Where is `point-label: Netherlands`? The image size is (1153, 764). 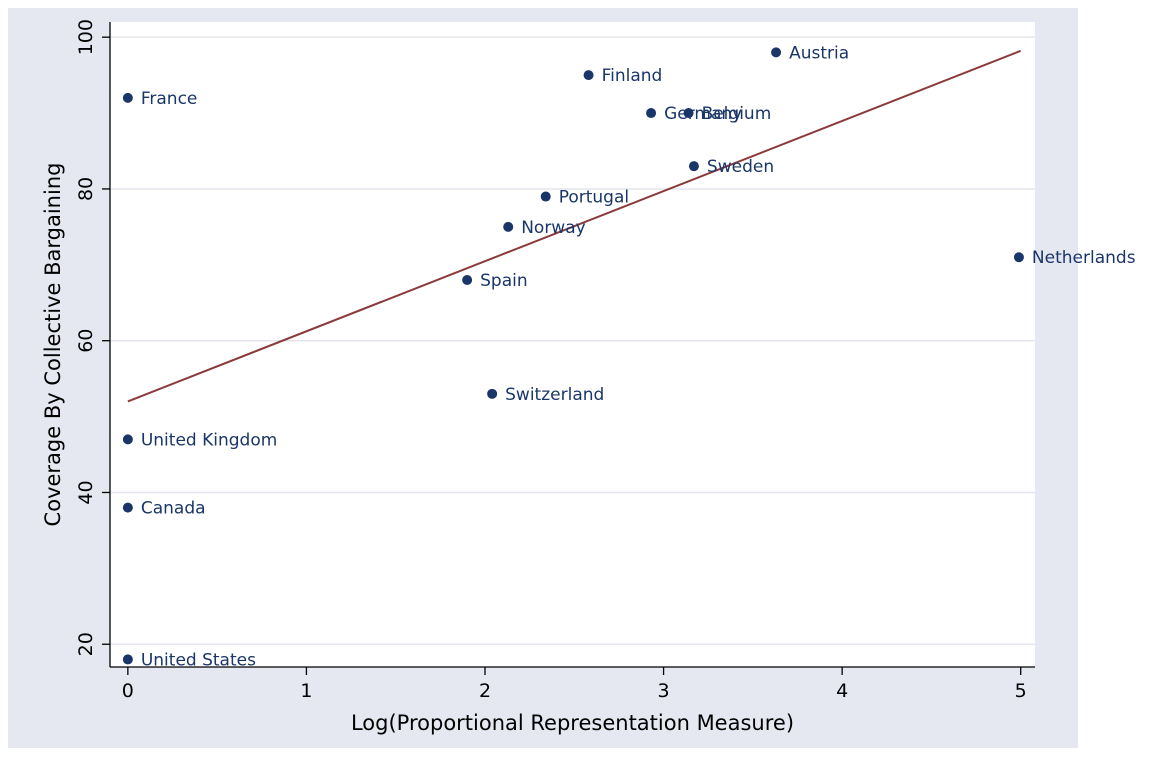
point-label: Netherlands is located at coordinates (1084, 258).